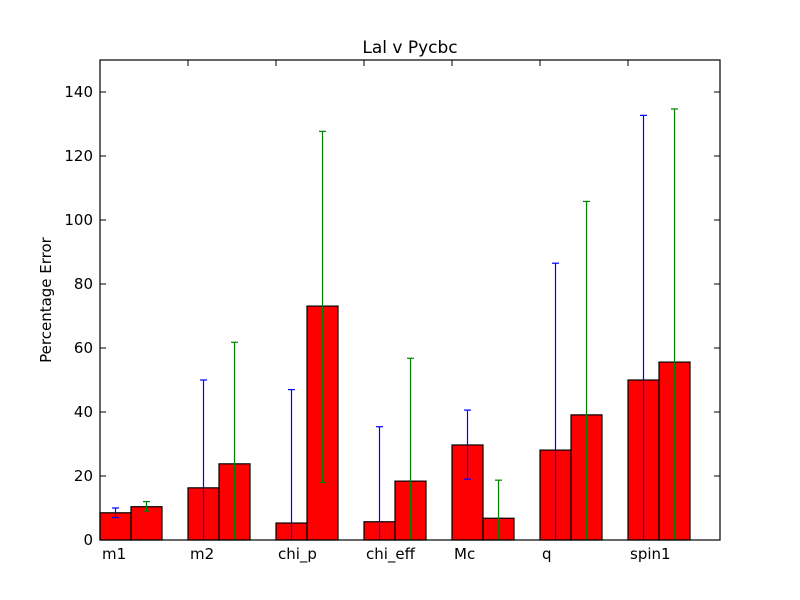 This screenshot has height=600, width=800. Describe the element at coordinates (83, 348) in the screenshot. I see `y-tick-label: 60` at that location.